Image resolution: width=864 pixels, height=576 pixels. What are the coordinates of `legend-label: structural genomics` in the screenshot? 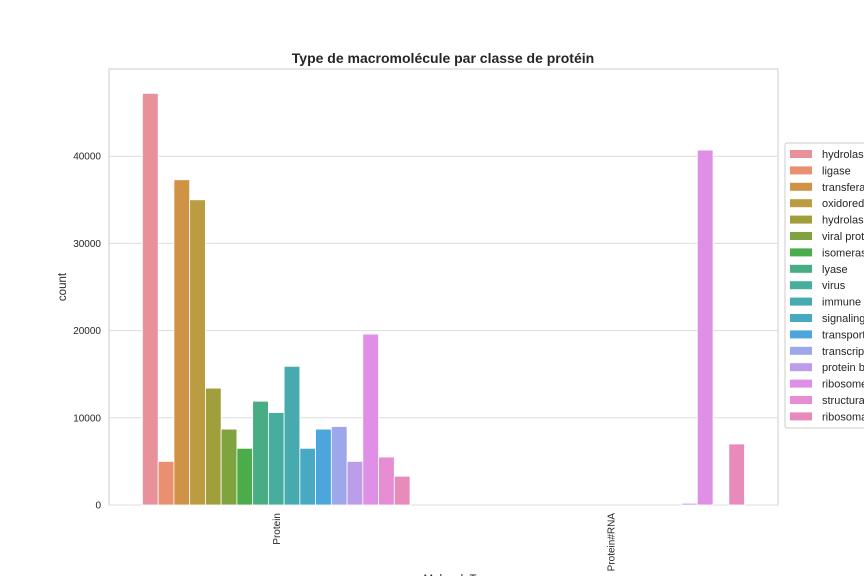 It's located at (843, 401).